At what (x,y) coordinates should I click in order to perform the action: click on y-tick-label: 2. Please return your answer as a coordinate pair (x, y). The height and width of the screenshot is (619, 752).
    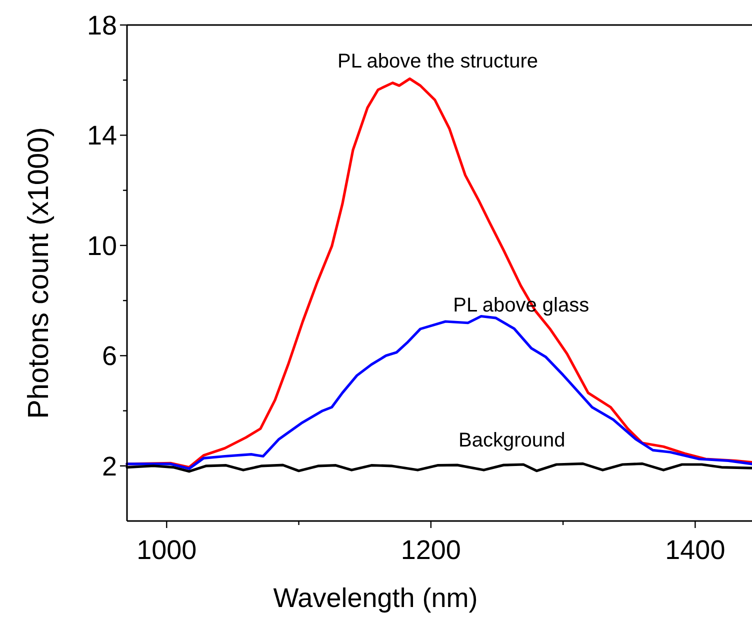
    Looking at the image, I should click on (109, 466).